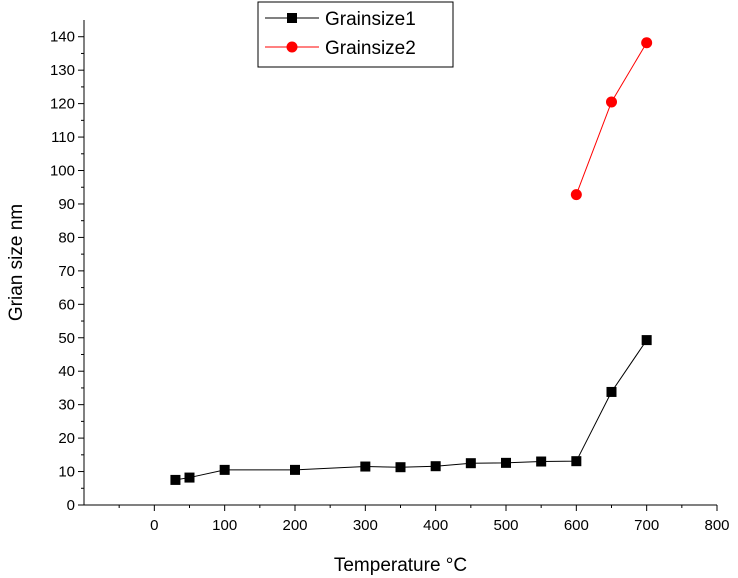 This screenshot has width=738, height=578. Describe the element at coordinates (716, 525) in the screenshot. I see `x-tick-label: 800` at that location.